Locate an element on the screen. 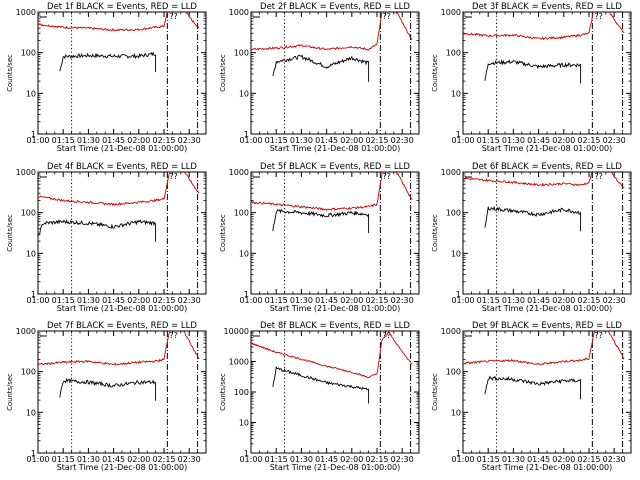 The height and width of the screenshot is (480, 640). chart-title: Det 2f BLACK = Events, RED = LLD is located at coordinates (335, 7).